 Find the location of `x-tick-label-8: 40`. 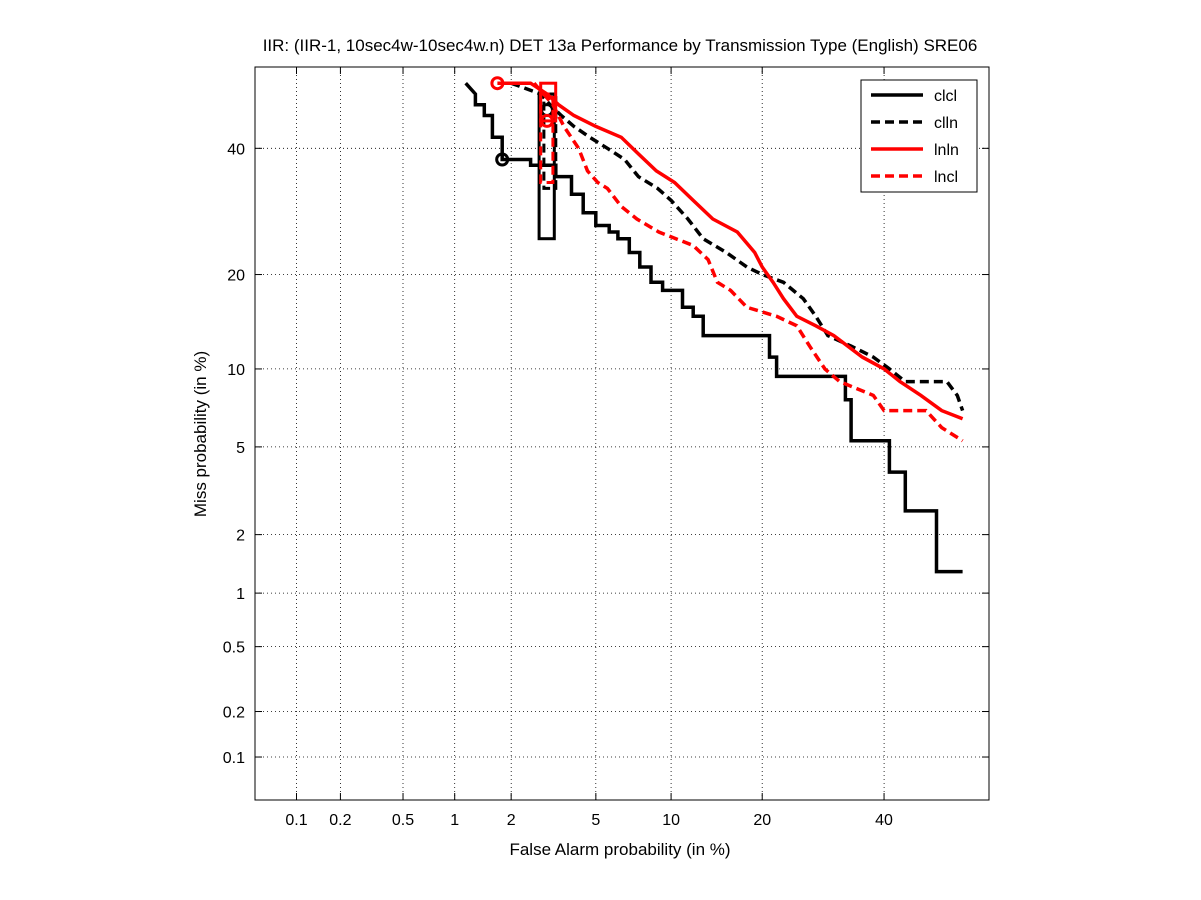

x-tick-label-8: 40 is located at coordinates (884, 820).